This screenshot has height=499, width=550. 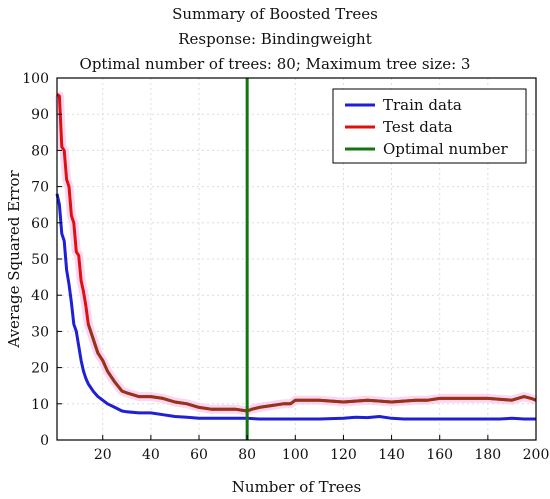 I want to click on x-tick-label: 20, so click(x=103, y=455).